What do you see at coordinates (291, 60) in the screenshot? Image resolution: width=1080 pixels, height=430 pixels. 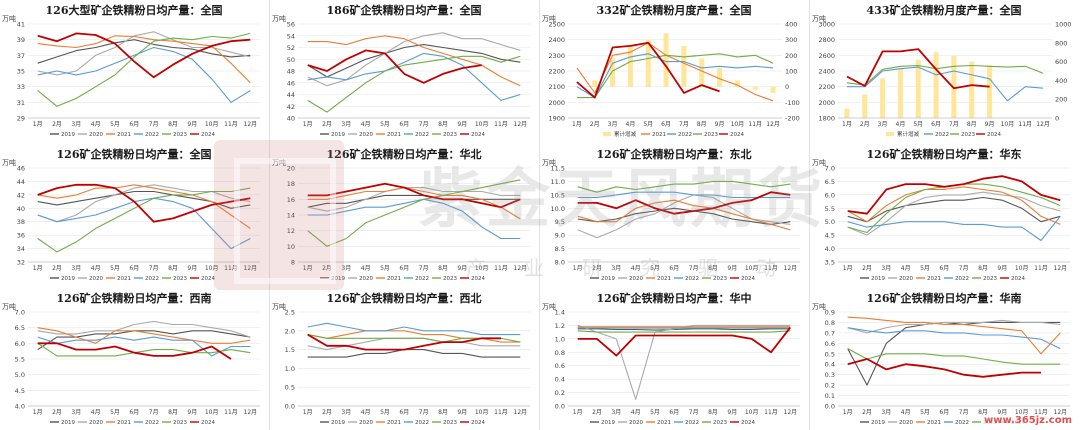 I see `y-tick-label: 50` at bounding box center [291, 60].